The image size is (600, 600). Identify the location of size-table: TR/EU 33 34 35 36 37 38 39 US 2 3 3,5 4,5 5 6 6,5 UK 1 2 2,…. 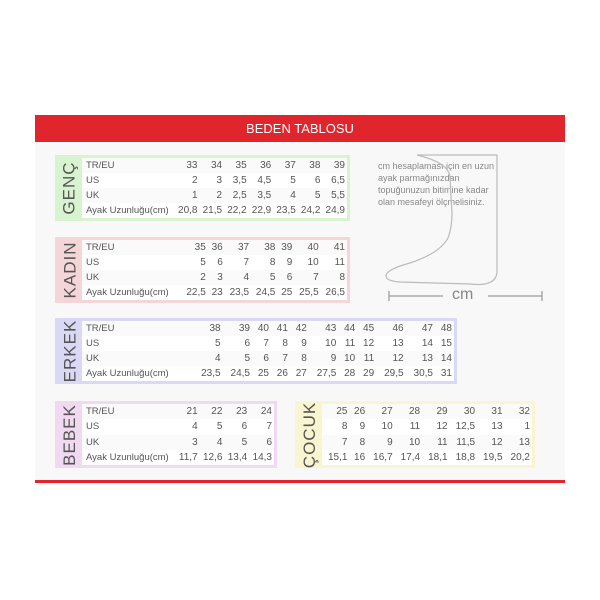
(214, 188).